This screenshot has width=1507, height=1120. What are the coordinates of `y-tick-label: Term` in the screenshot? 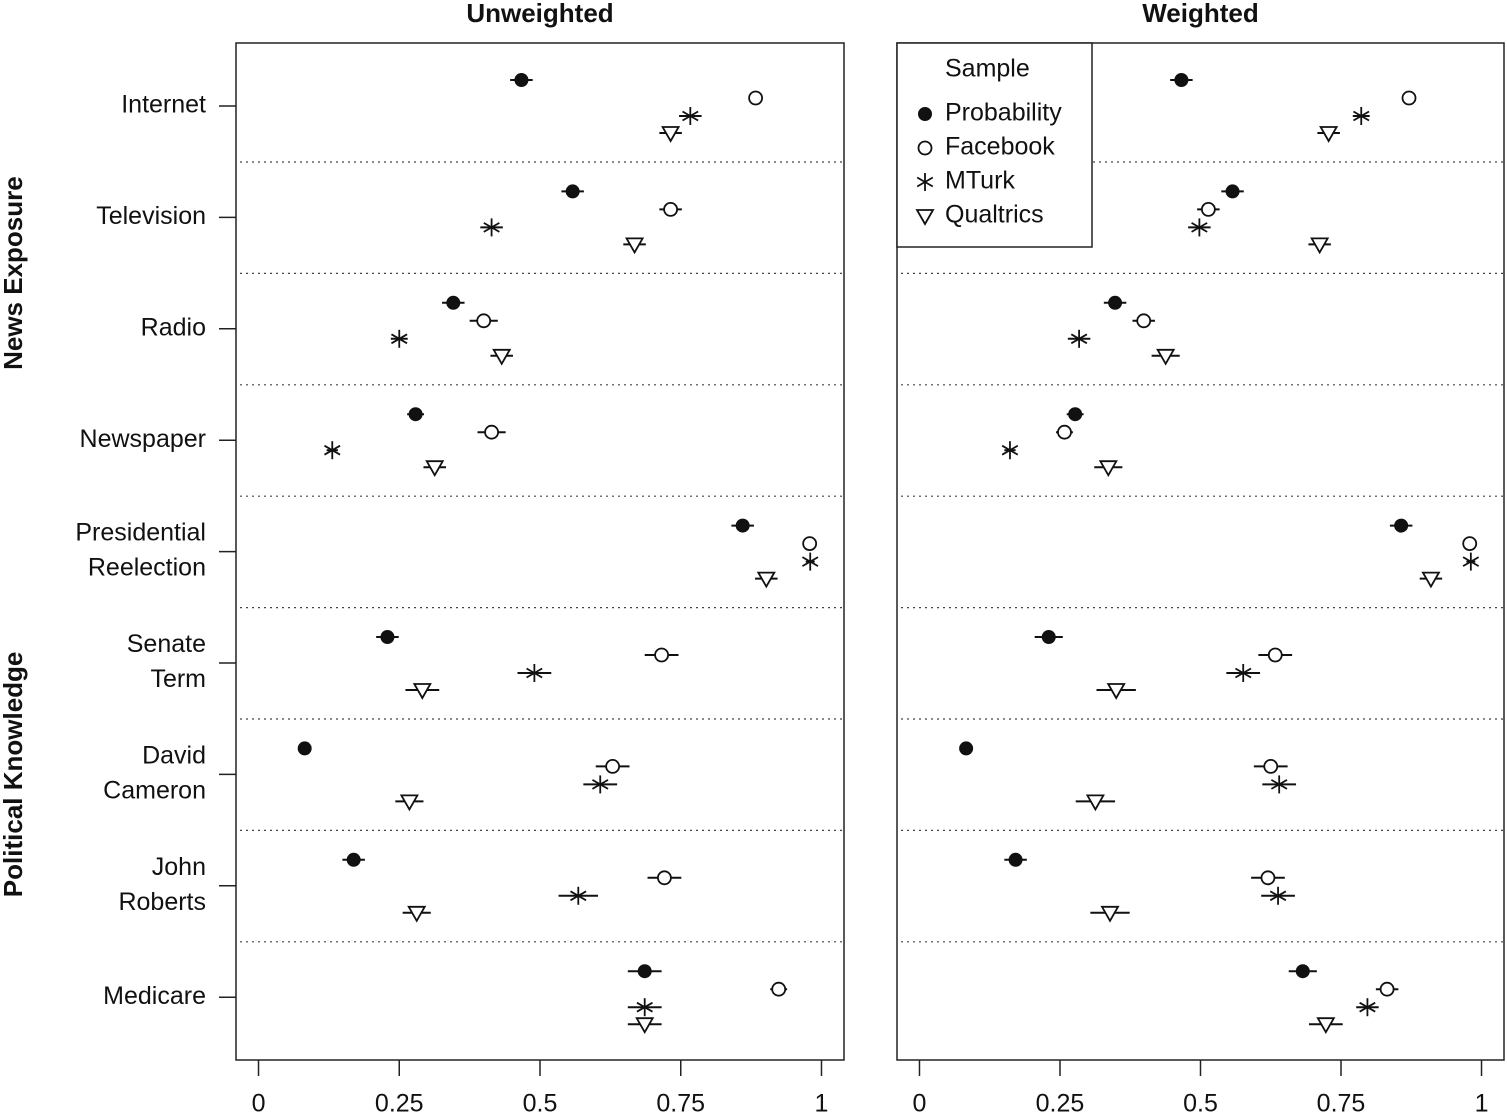 It's located at (178, 679).